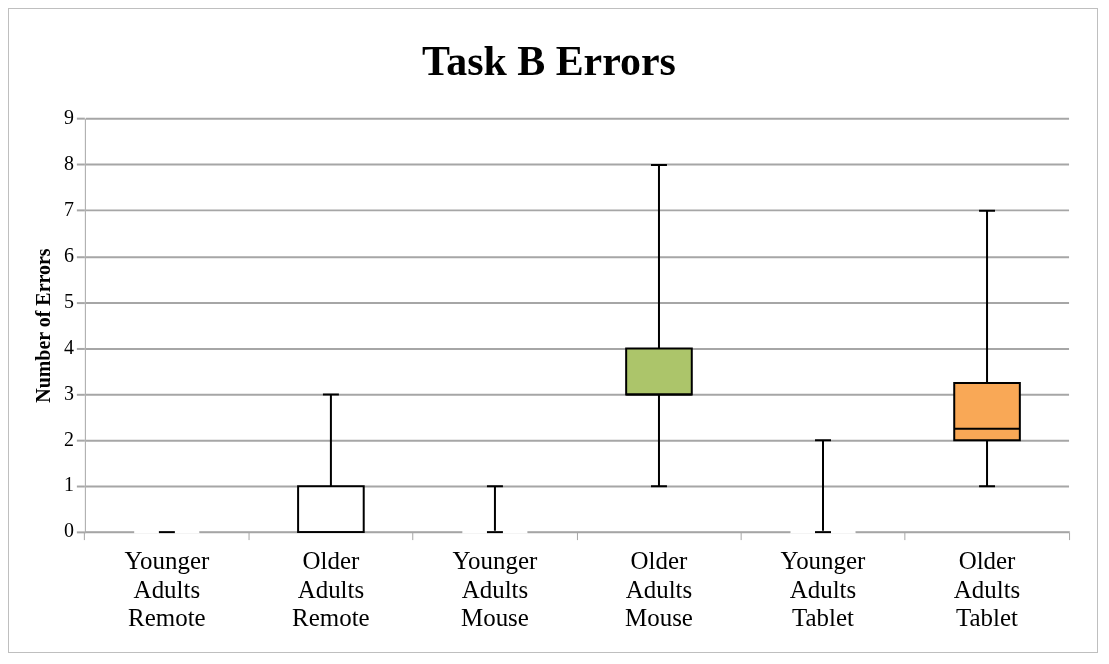  I want to click on x-tick-label: Younger Adults Mouse, so click(495, 589).